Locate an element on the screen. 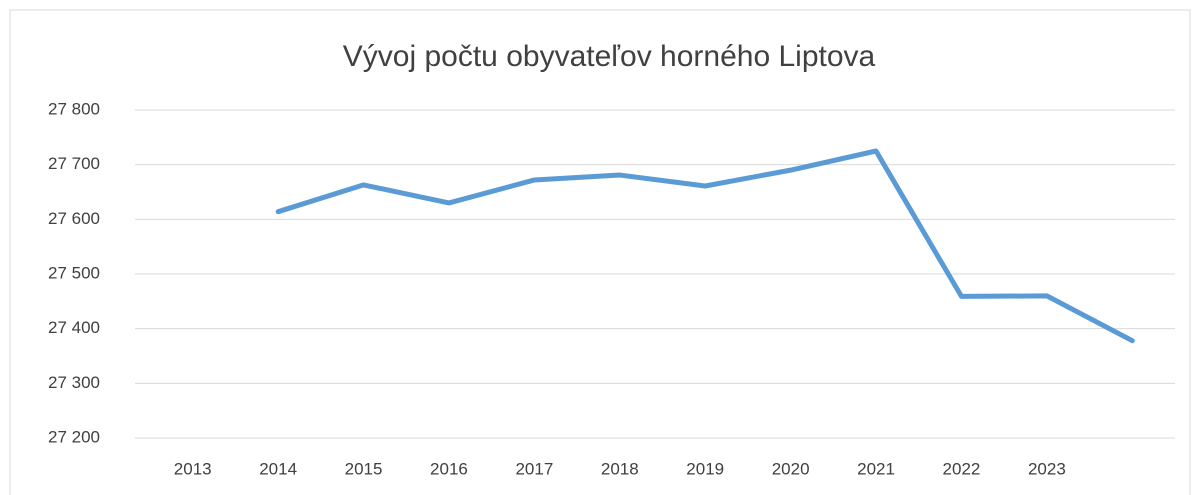 This screenshot has width=1192, height=495. x-tick-label: 2021 is located at coordinates (876, 468).